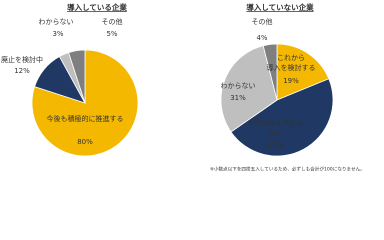  What do you see at coordinates (85, 142) in the screenshot?
I see `slice-value-label: 80%` at bounding box center [85, 142].